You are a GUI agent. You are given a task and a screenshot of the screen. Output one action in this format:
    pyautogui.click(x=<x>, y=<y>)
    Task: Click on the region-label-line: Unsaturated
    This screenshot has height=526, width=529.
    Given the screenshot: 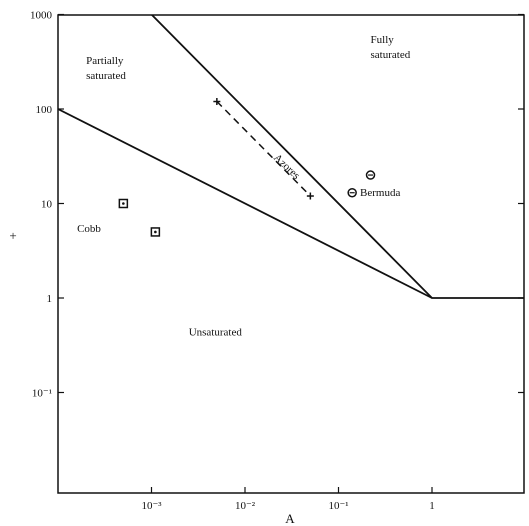 What is the action you would take?
    pyautogui.click(x=216, y=333)
    